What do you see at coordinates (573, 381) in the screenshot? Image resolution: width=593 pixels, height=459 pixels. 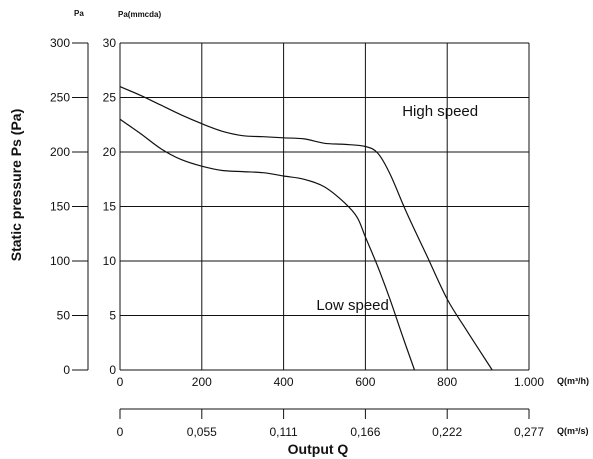 I see `x-unit-primary: Q(m³/h)` at bounding box center [573, 381].